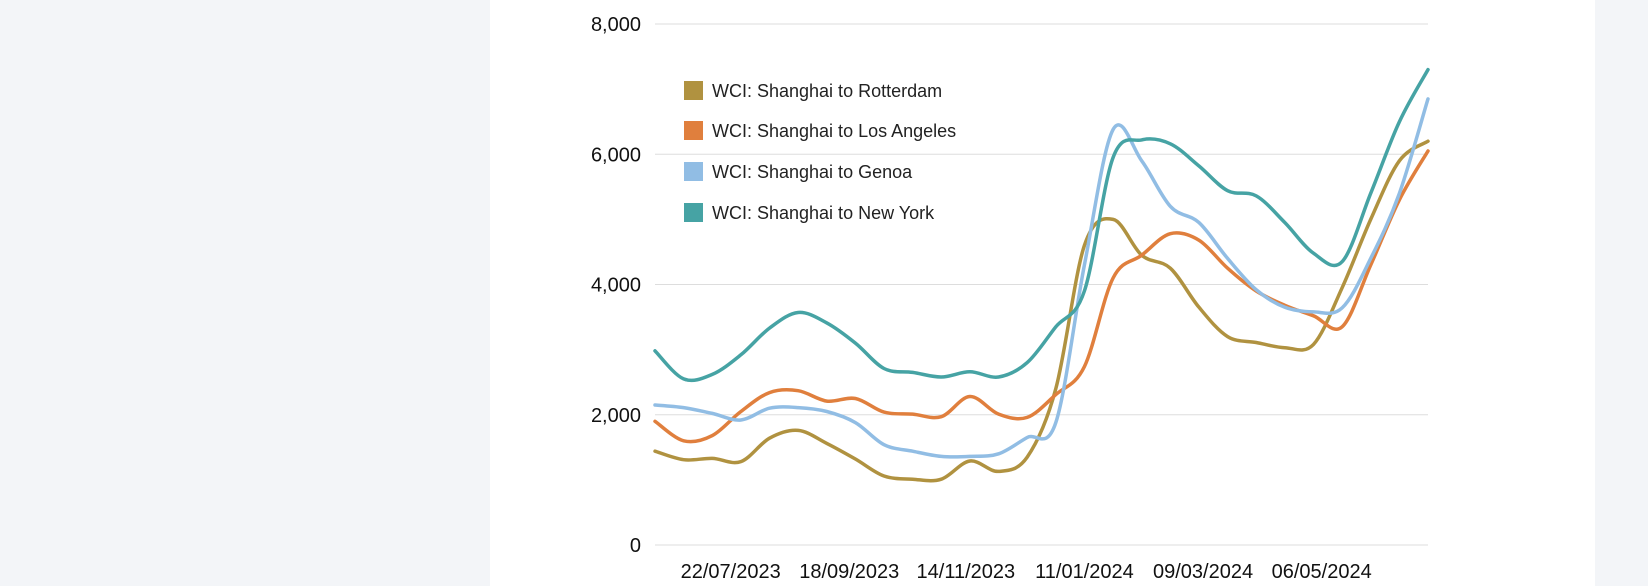 The image size is (1648, 586). What do you see at coordinates (1203, 572) in the screenshot?
I see `x-tick-label: 09/03/2024` at bounding box center [1203, 572].